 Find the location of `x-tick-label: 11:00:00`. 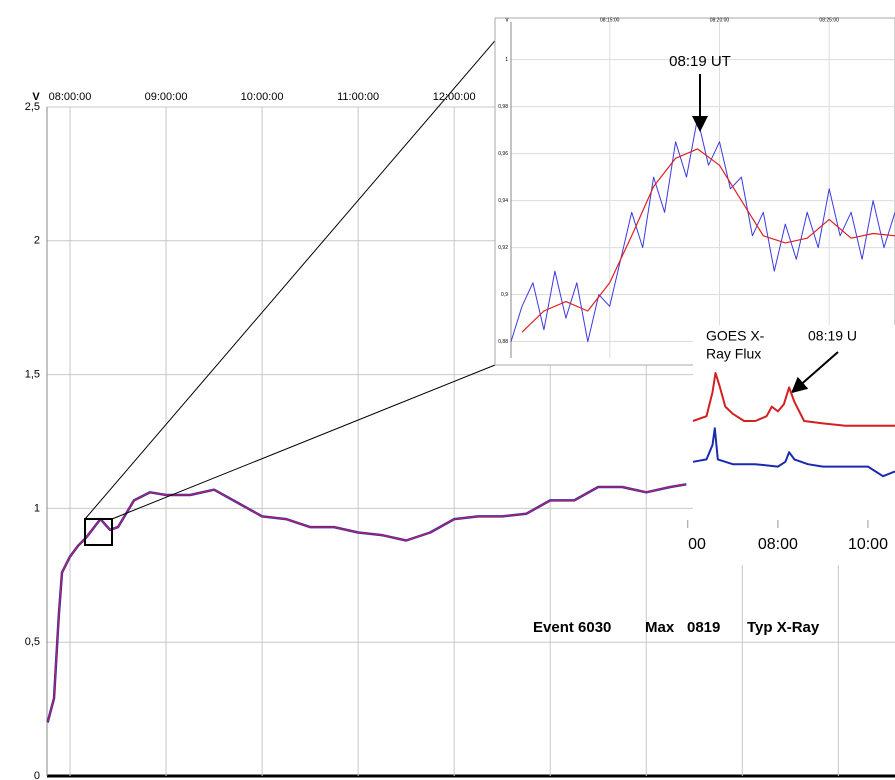

x-tick-label: 11:00:00 is located at coordinates (358, 97).